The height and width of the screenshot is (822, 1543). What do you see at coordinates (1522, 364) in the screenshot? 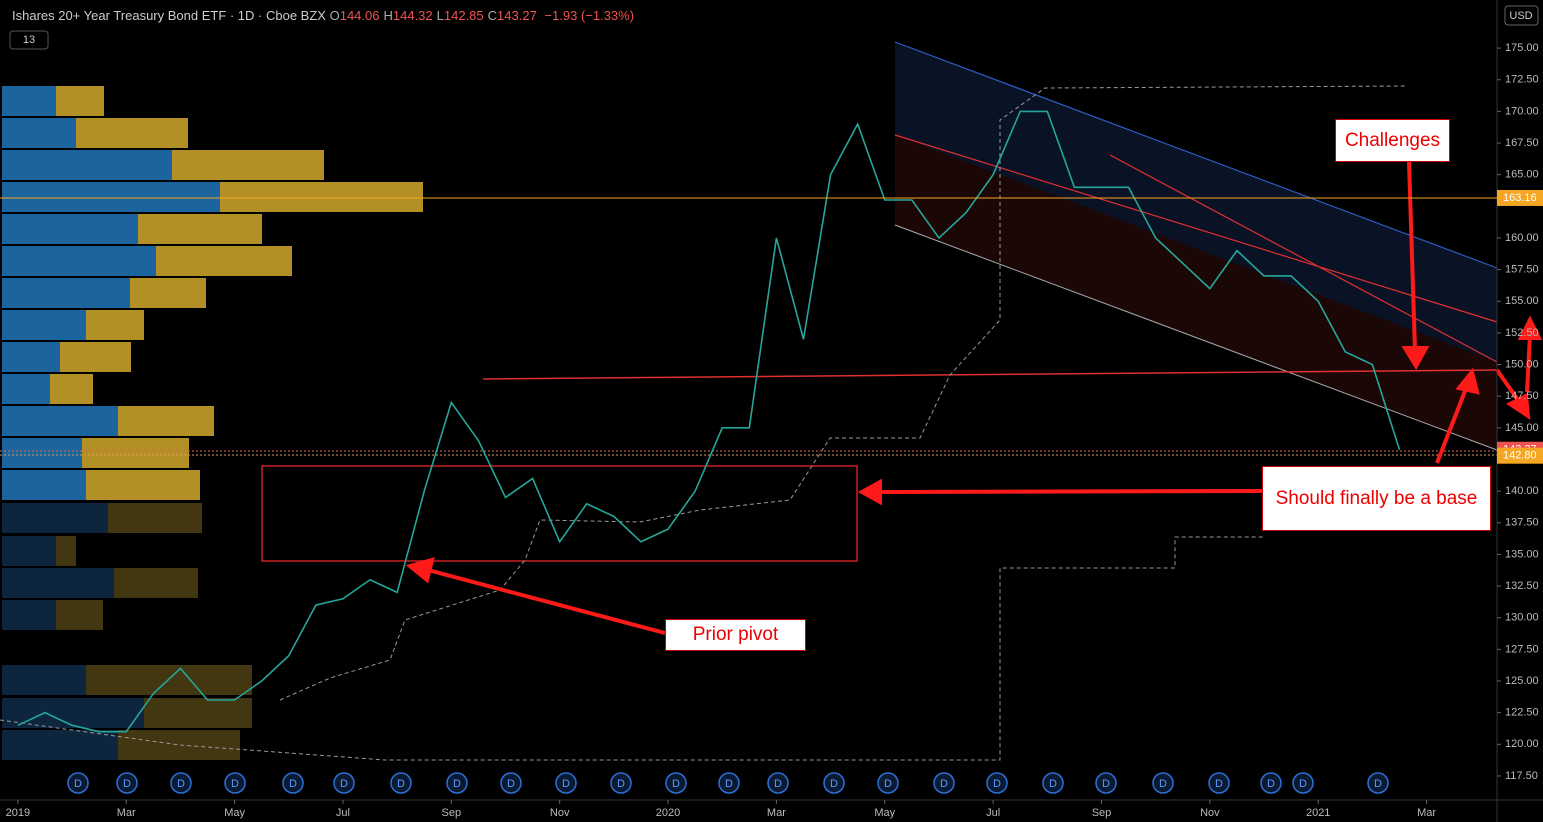
I see `y-tick-label: 150.00` at bounding box center [1522, 364].